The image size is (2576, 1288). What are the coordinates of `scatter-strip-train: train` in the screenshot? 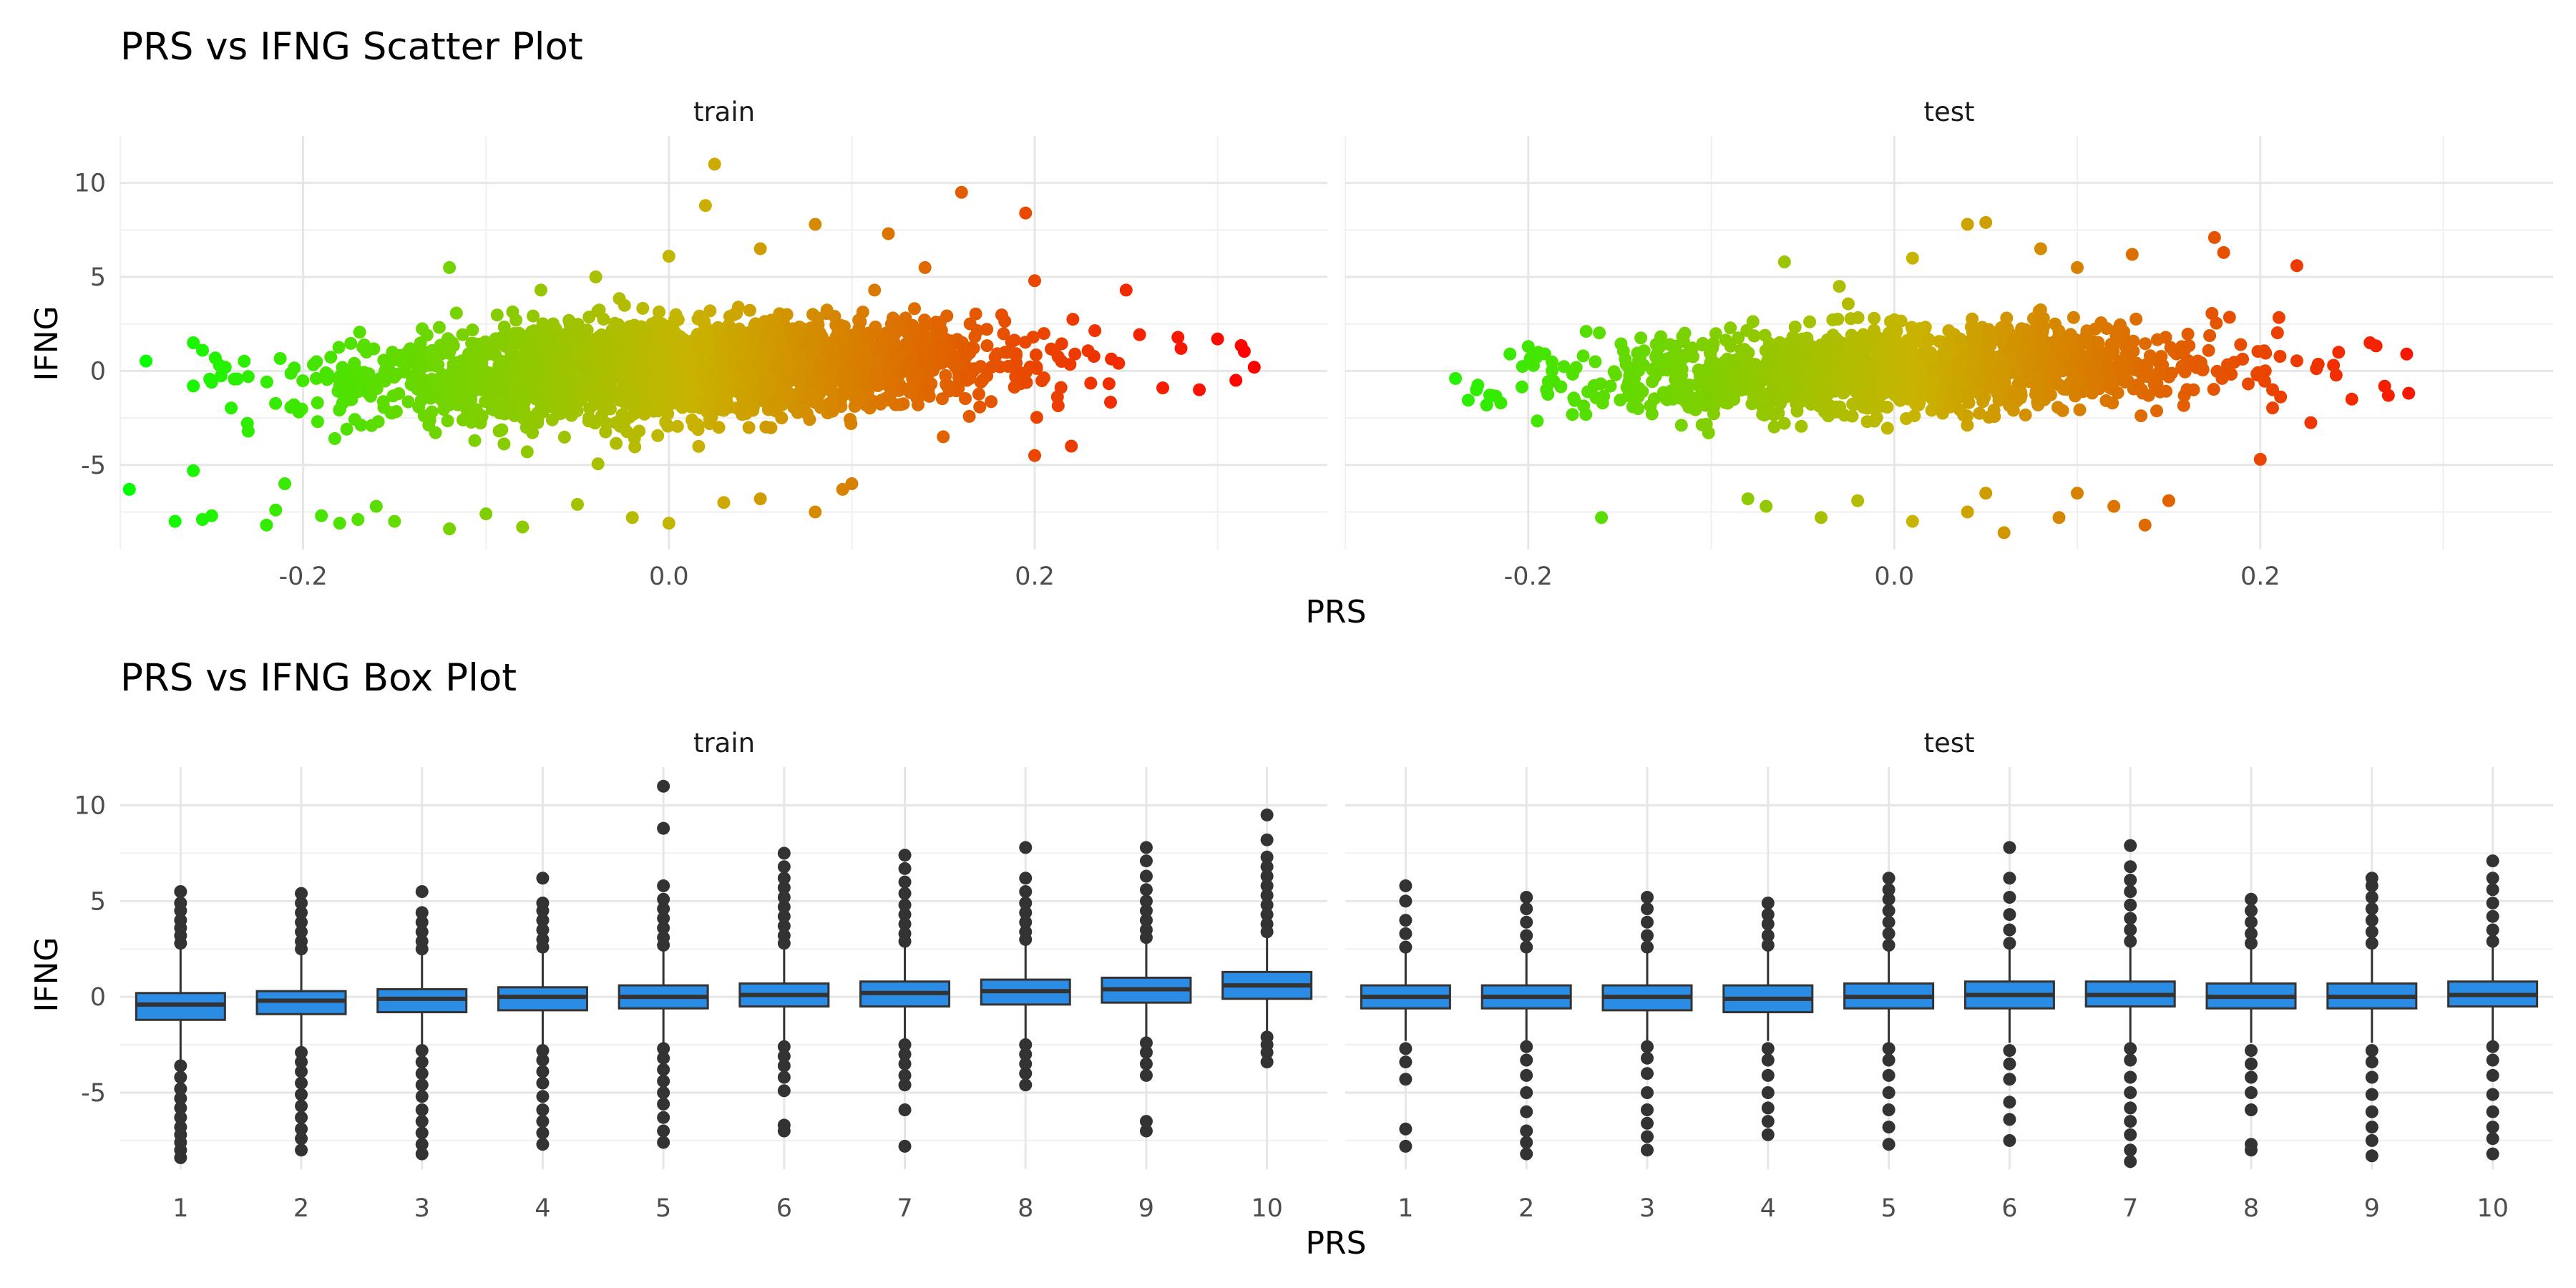 It's located at (724, 112).